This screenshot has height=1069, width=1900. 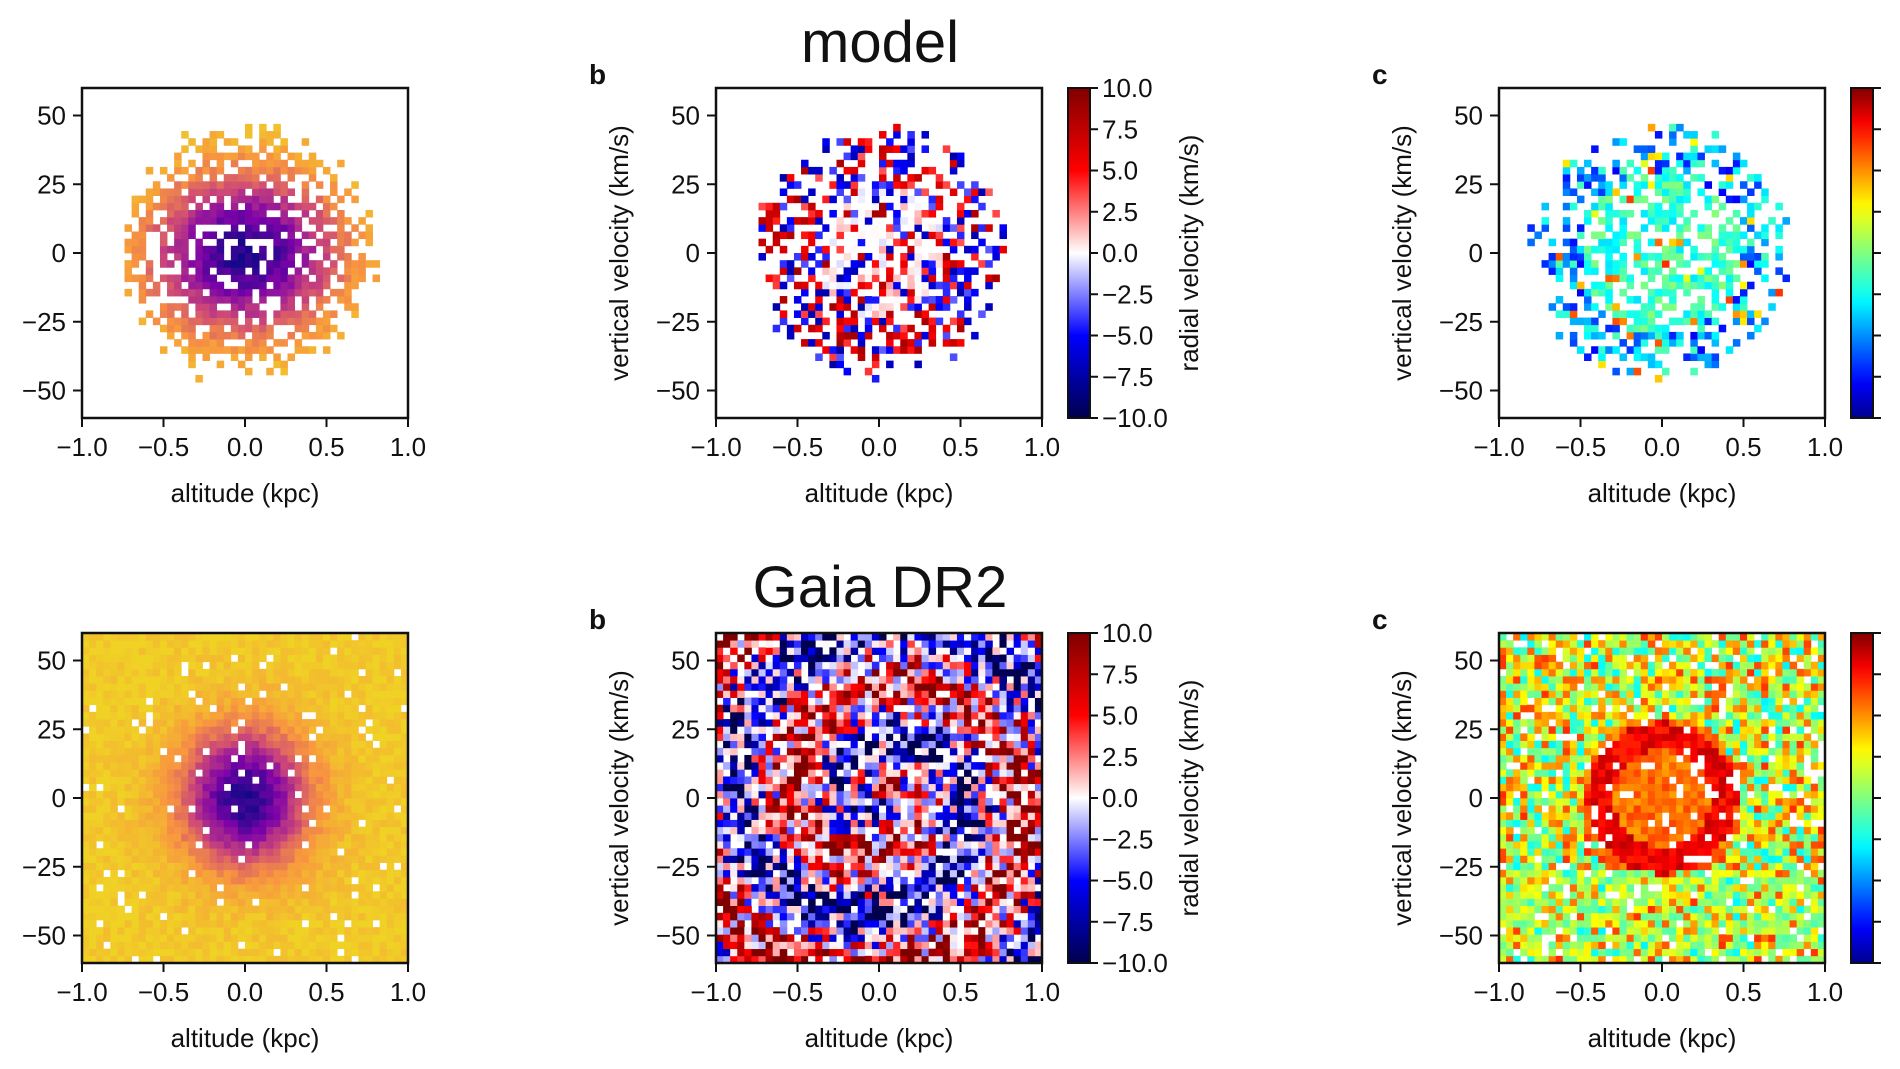 What do you see at coordinates (879, 493) in the screenshot?
I see `x-axis-label: altitude (kpc)` at bounding box center [879, 493].